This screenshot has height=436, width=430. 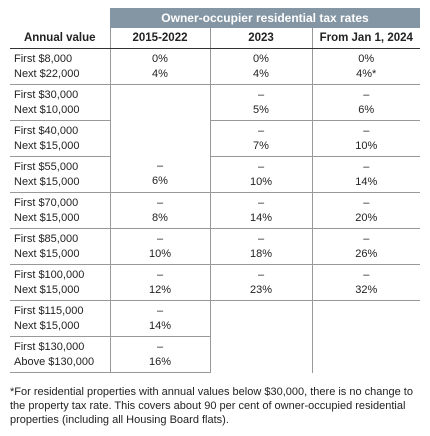 What do you see at coordinates (260, 282) in the screenshot?
I see `rate-cell: – 23%` at bounding box center [260, 282].